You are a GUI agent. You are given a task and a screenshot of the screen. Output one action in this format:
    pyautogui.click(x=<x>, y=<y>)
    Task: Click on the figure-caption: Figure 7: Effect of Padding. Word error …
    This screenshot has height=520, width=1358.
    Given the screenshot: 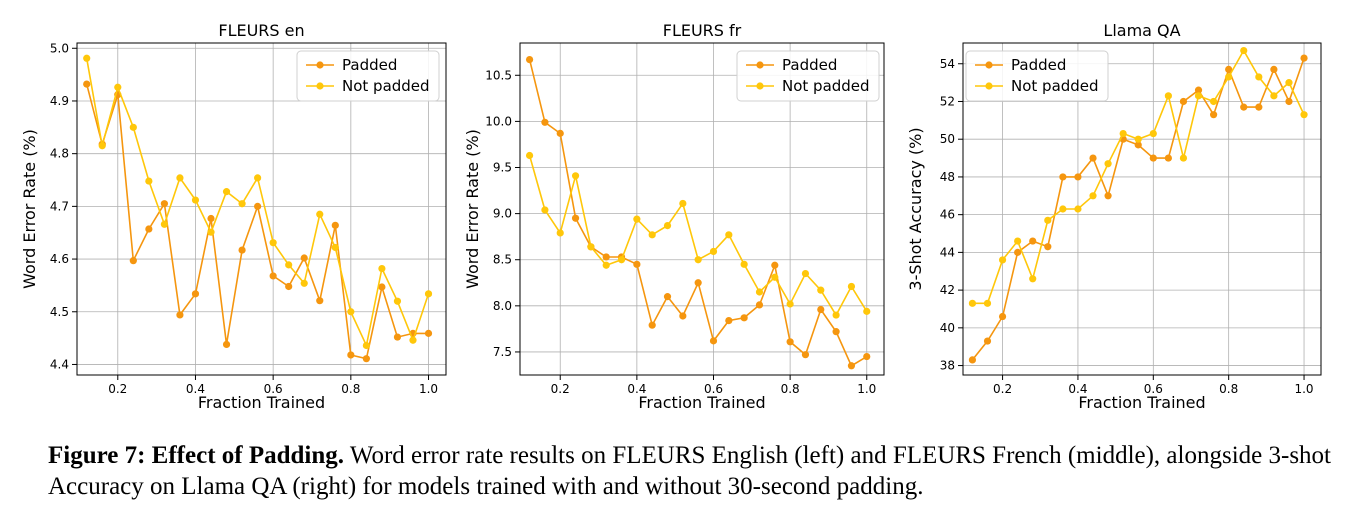 What is the action you would take?
    pyautogui.click(x=693, y=471)
    